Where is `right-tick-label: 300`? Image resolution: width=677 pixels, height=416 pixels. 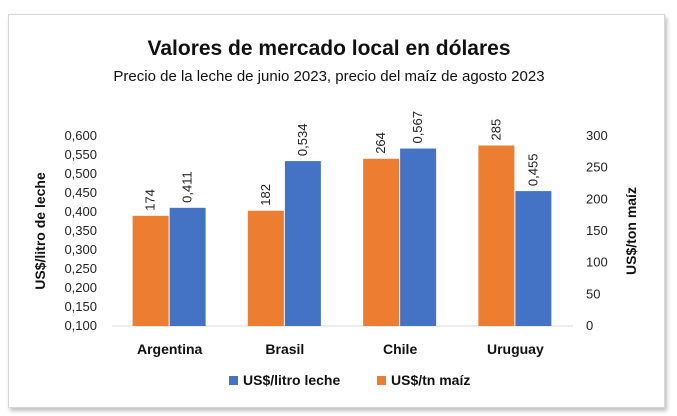
right-tick-label: 300 is located at coordinates (597, 135).